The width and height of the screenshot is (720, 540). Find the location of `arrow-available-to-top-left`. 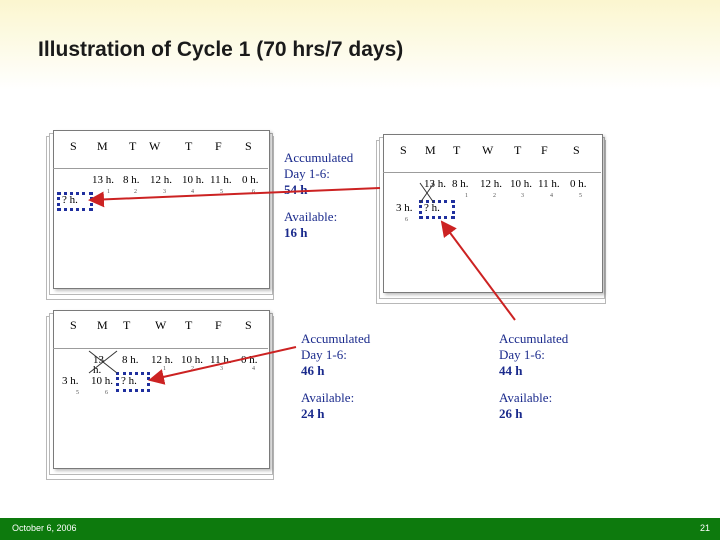

arrow-available-to-top-left is located at coordinates (234, 197).